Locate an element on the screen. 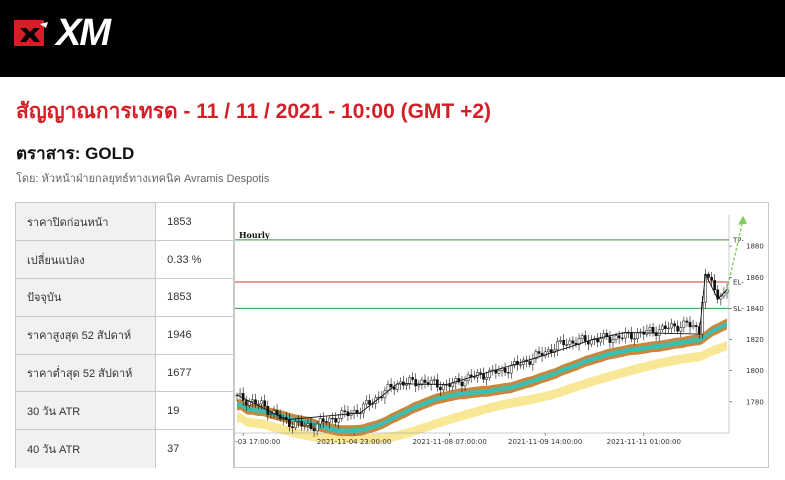 The width and height of the screenshot is (785, 480). y-tick-label: 1780 is located at coordinates (755, 402).